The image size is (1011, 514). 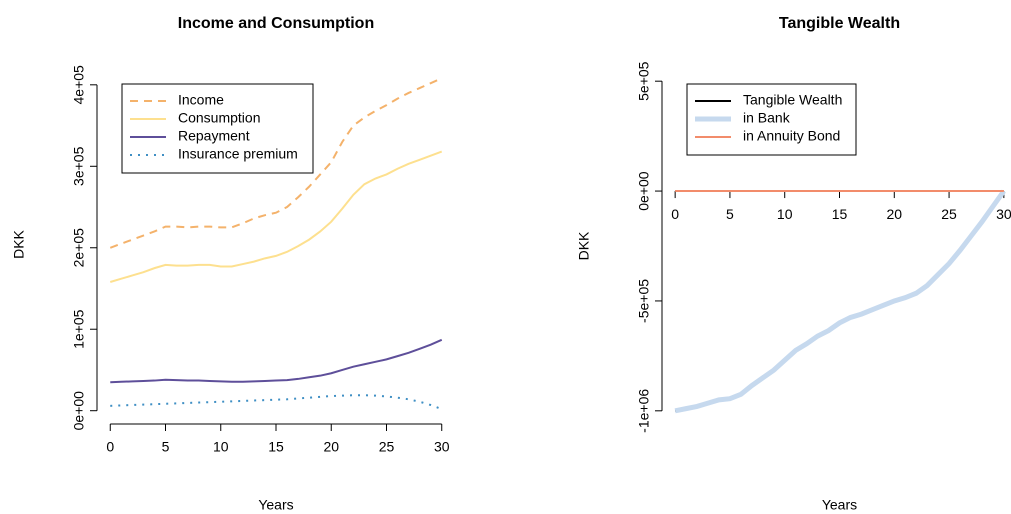 I want to click on chart-title: Income and Consumption, so click(x=276, y=23).